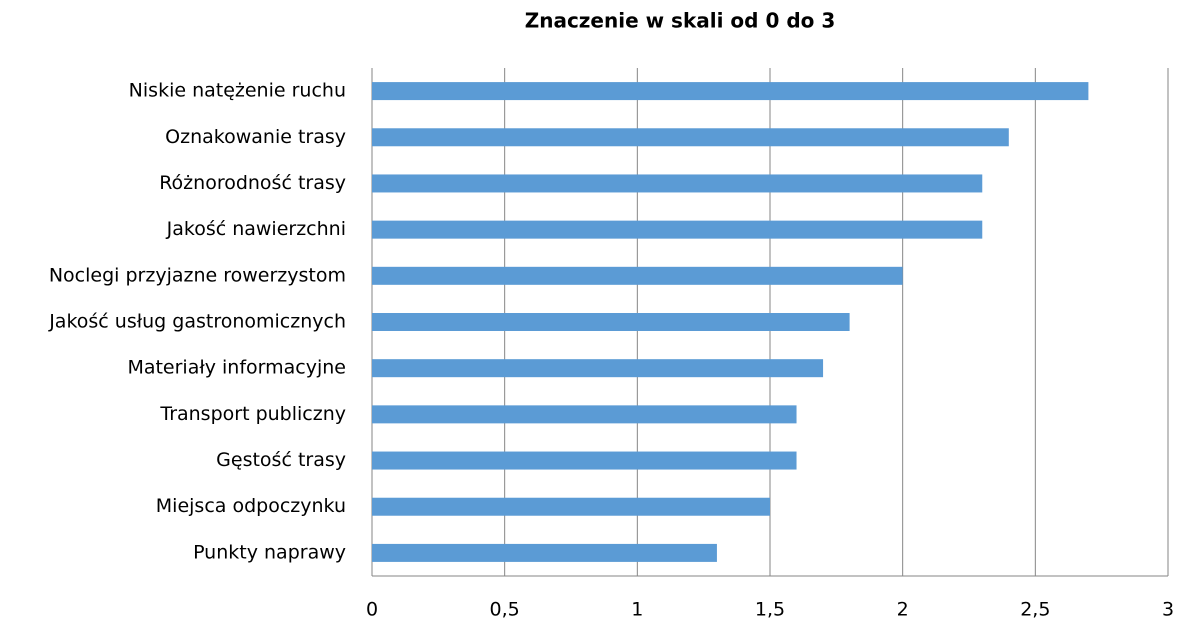 This screenshot has width=1182, height=626. What do you see at coordinates (197, 322) in the screenshot?
I see `y-tick-label: Jakość usług gastronomicznych` at bounding box center [197, 322].